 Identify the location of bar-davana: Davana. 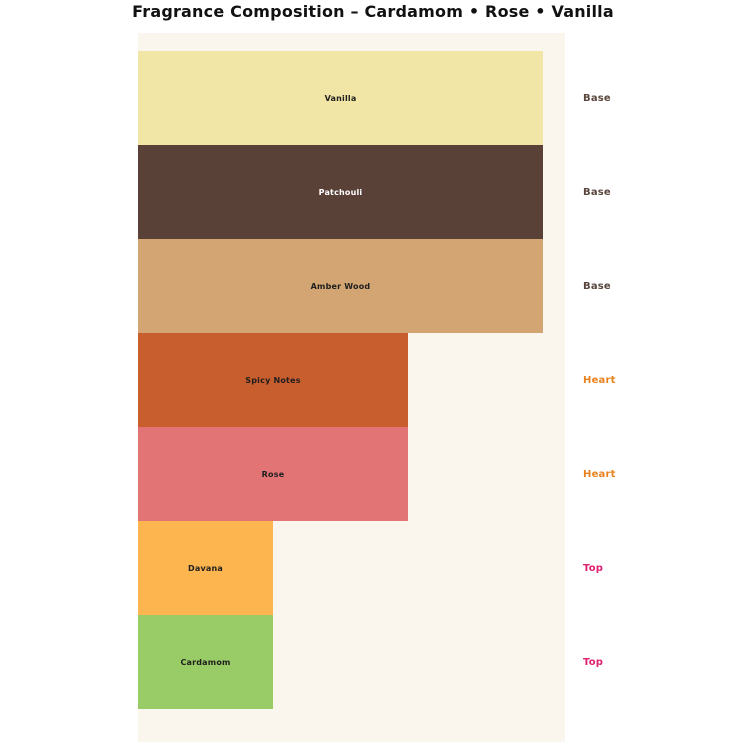
(205, 568).